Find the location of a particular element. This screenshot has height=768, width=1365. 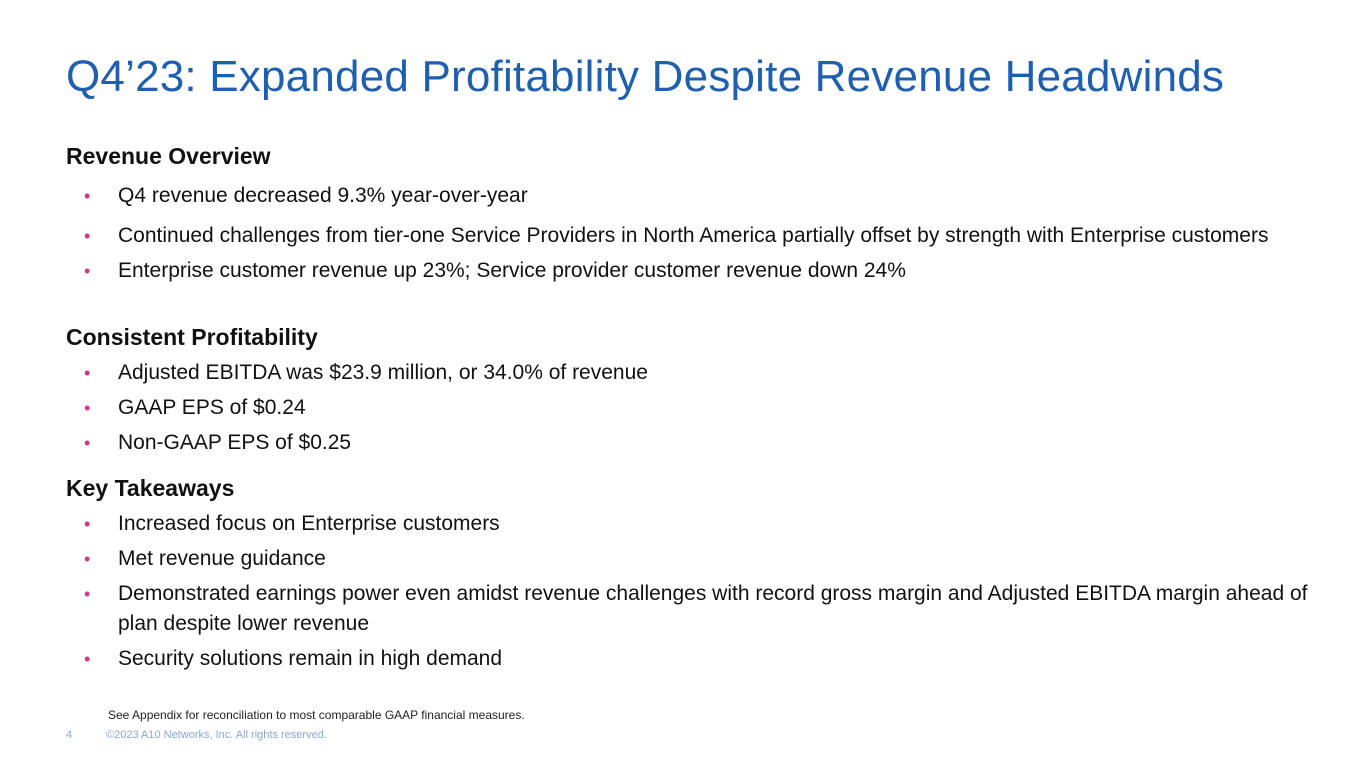

bullet-text: Increased focus on Enterprise customers is located at coordinates (309, 523).